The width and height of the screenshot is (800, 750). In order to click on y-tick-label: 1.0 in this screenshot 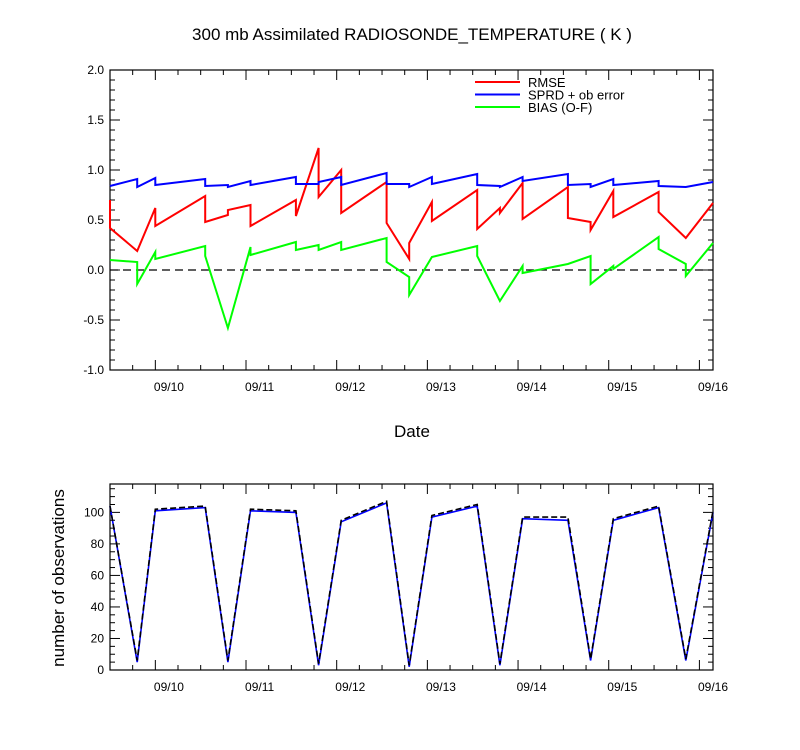, I will do `click(95, 170)`.